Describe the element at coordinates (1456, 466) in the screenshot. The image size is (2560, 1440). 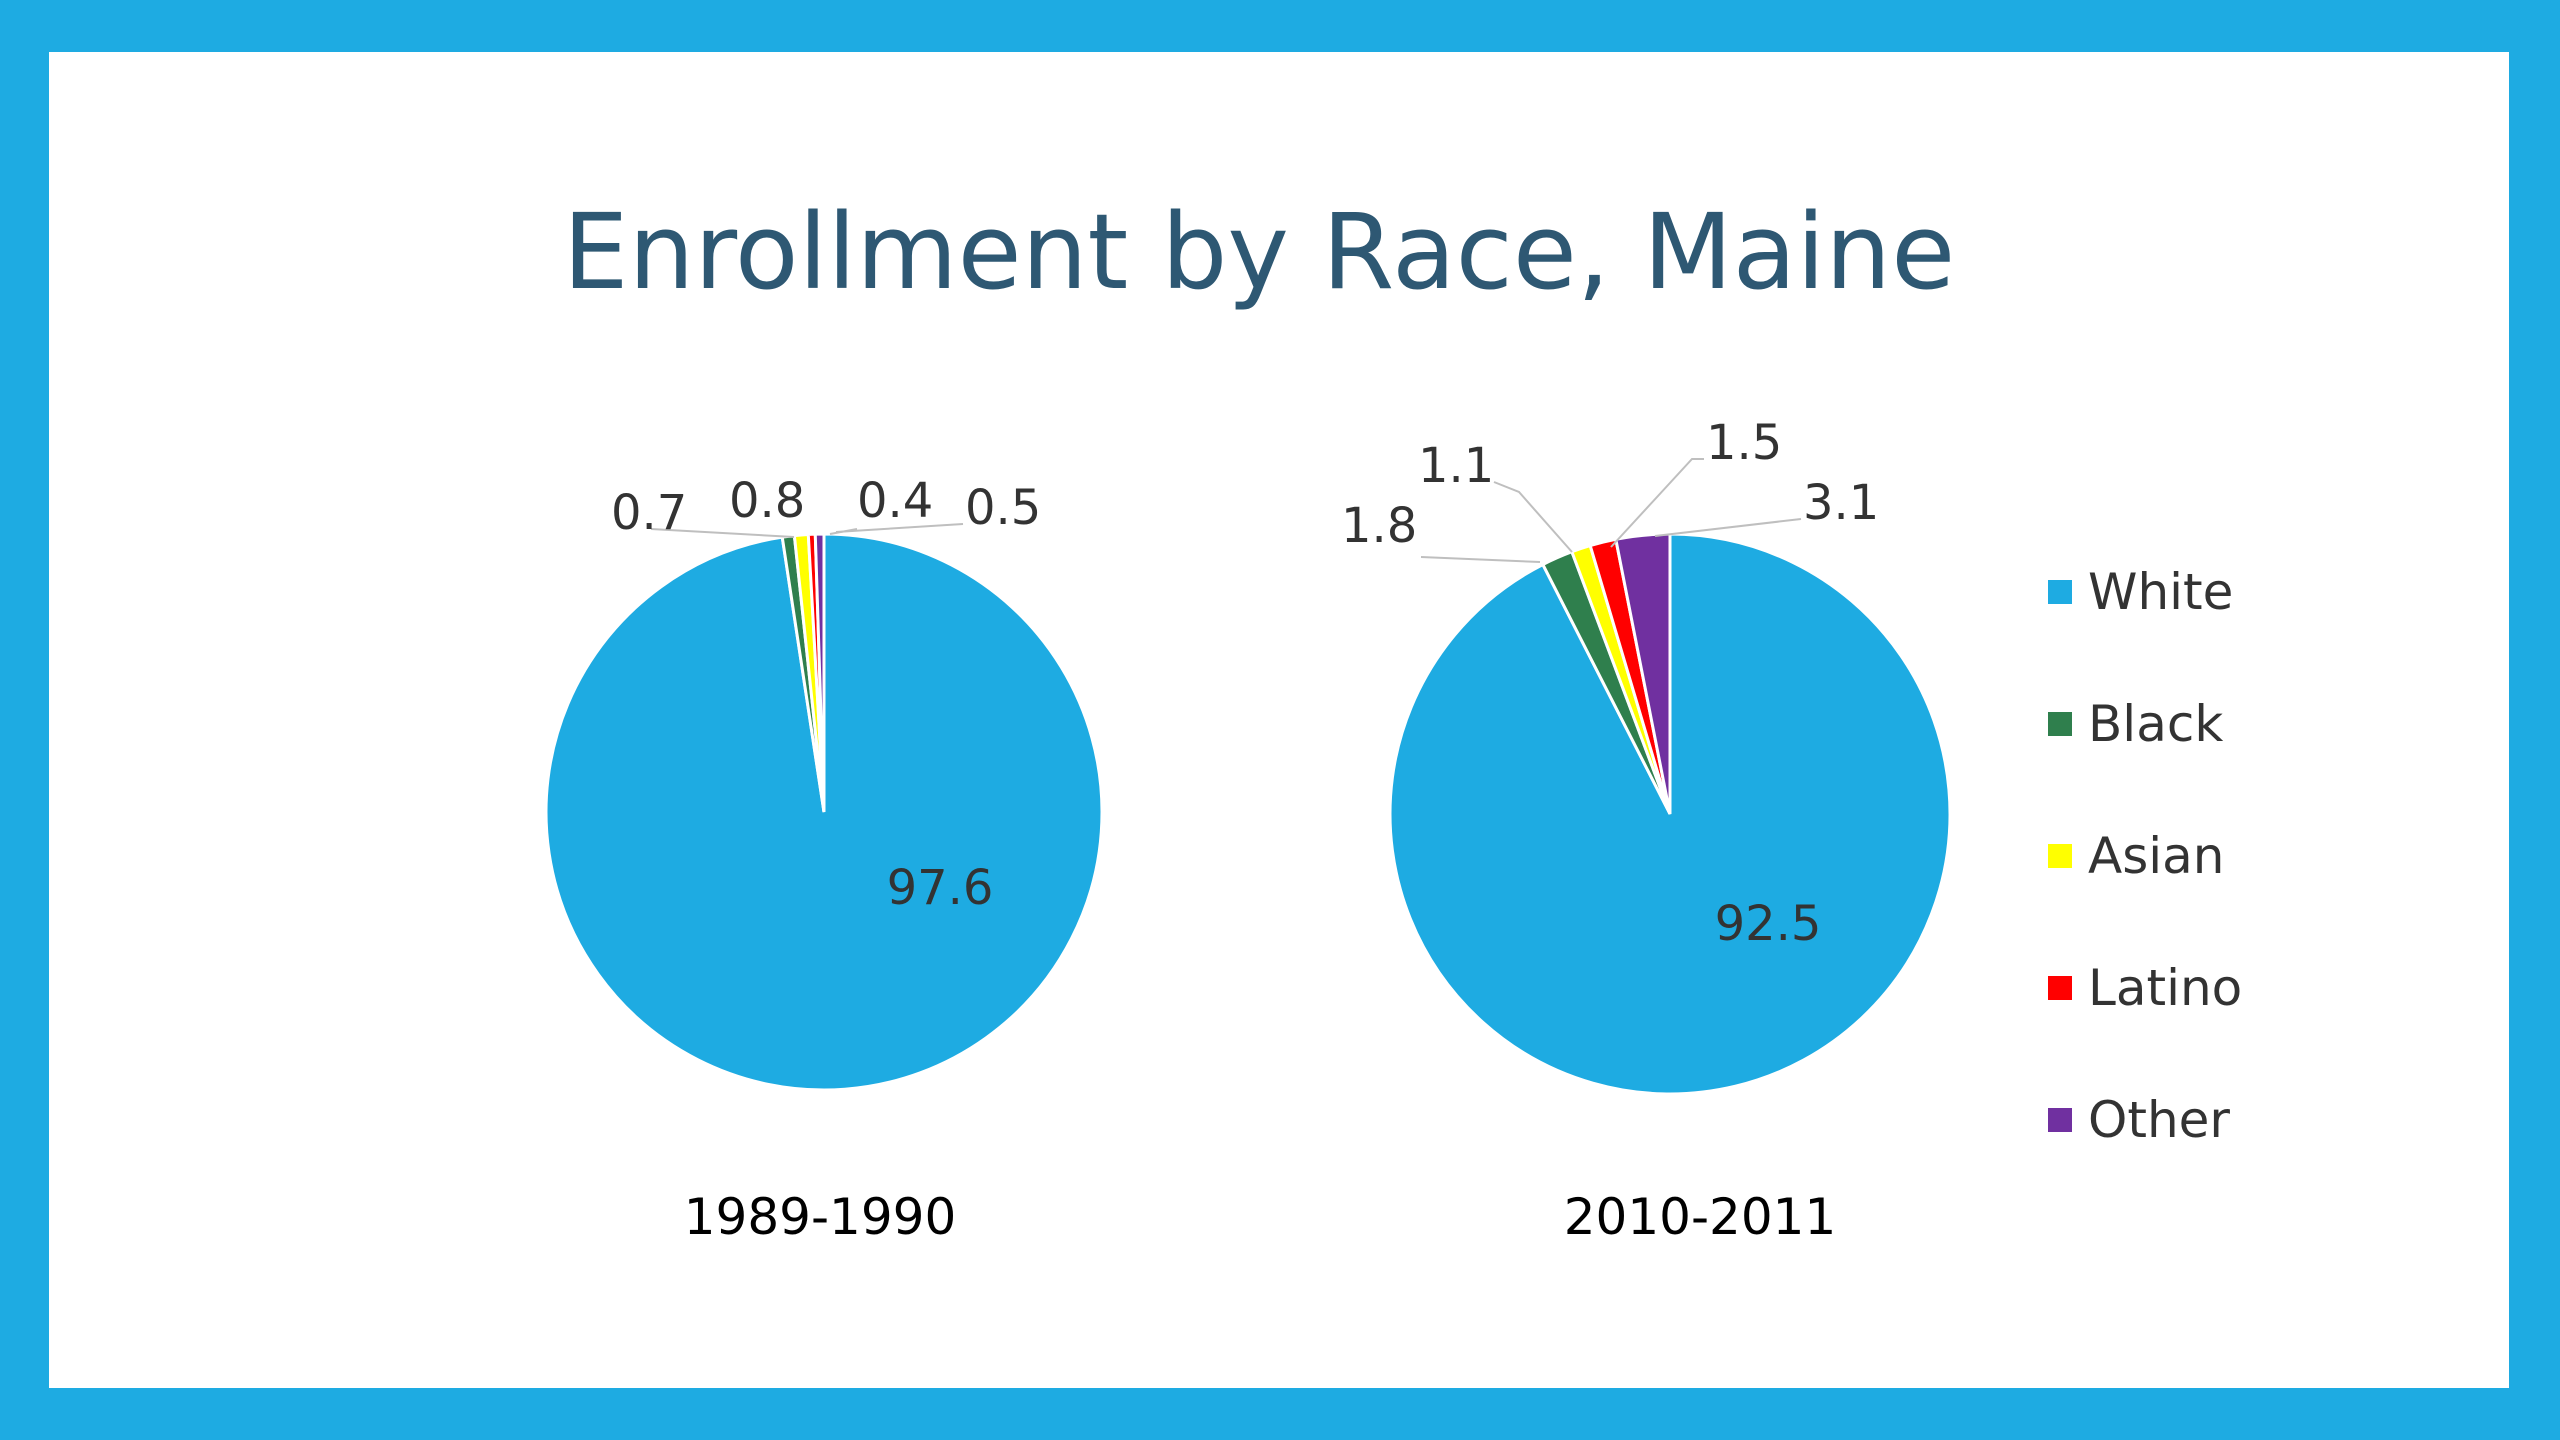
I see `data-label-asian: 1.1` at that location.